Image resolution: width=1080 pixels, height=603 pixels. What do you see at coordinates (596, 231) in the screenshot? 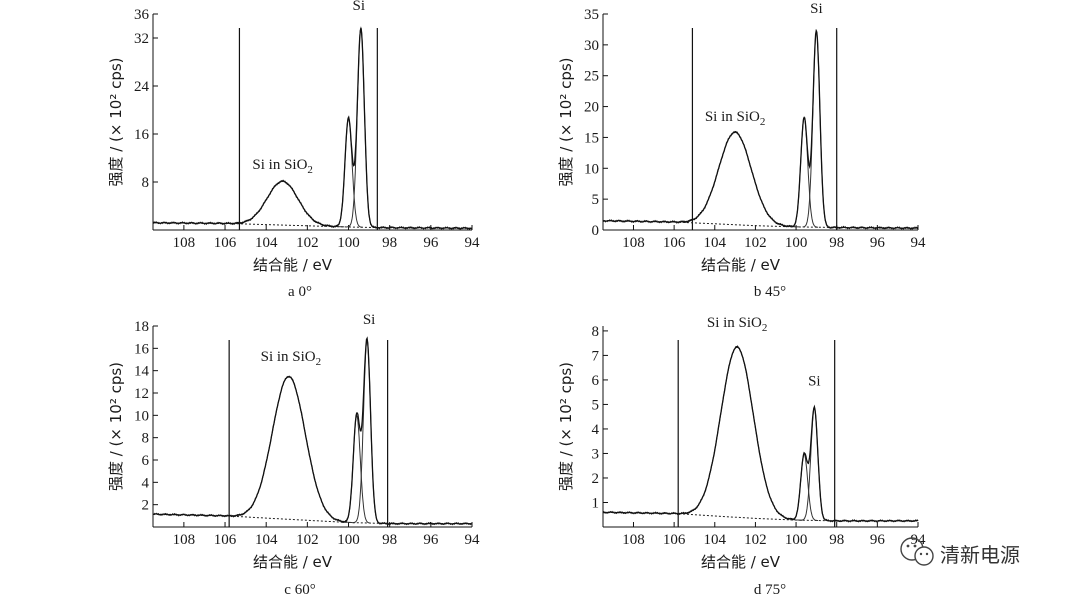
I see `y-tick-label: 0` at bounding box center [596, 231].